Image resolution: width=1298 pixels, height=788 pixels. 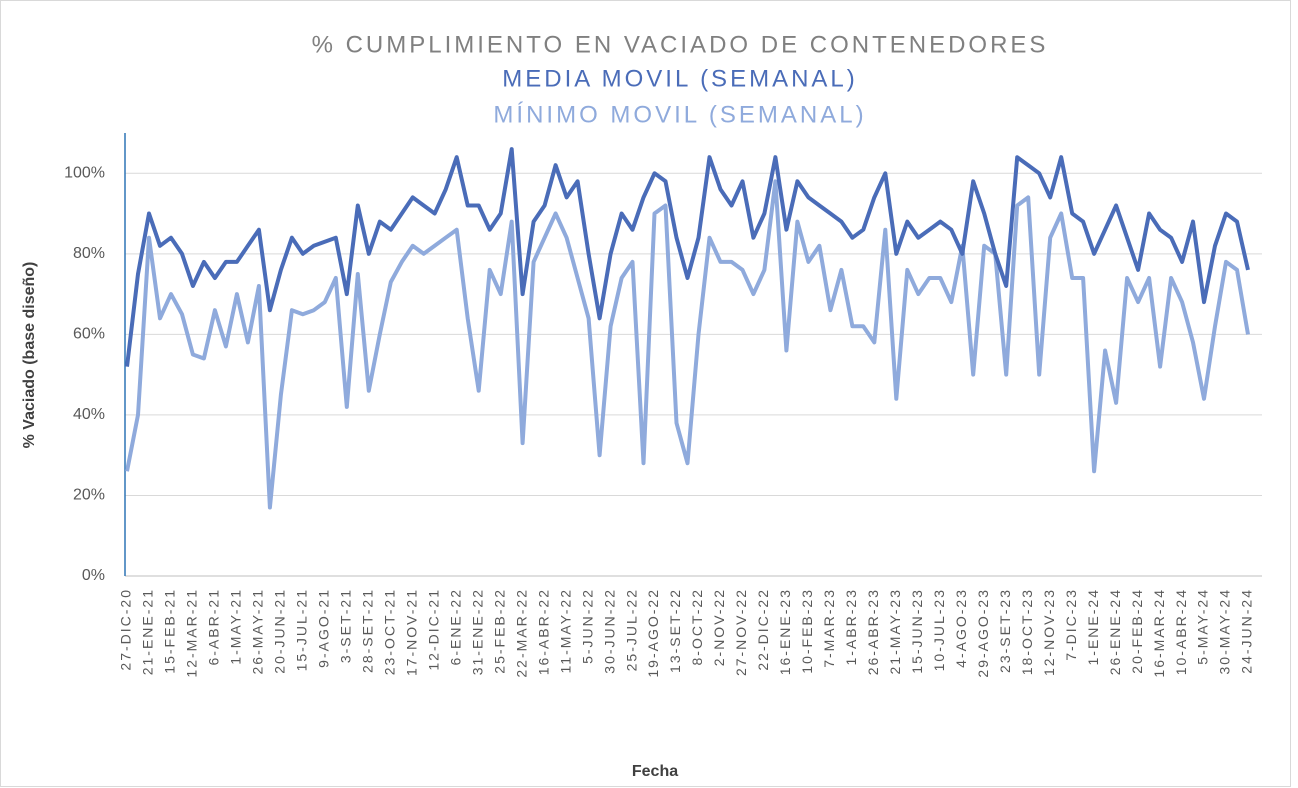 What do you see at coordinates (631, 629) in the screenshot?
I see `x-tick-label: 25-JUL-22` at bounding box center [631, 629].